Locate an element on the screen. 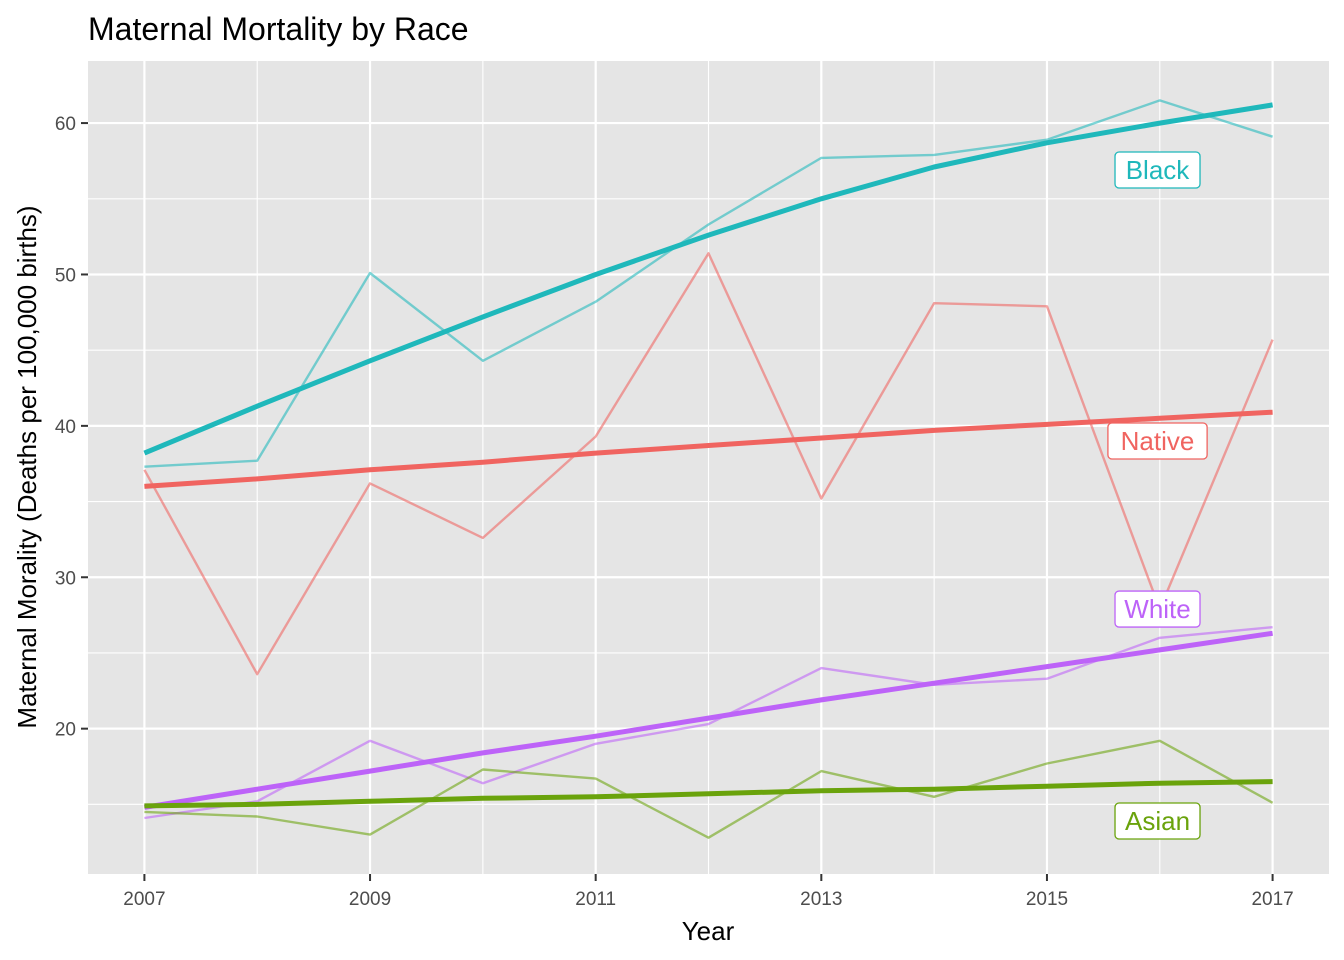 Image resolution: width=1344 pixels, height=960 pixels. x-tick-label: 2009 is located at coordinates (370, 899).